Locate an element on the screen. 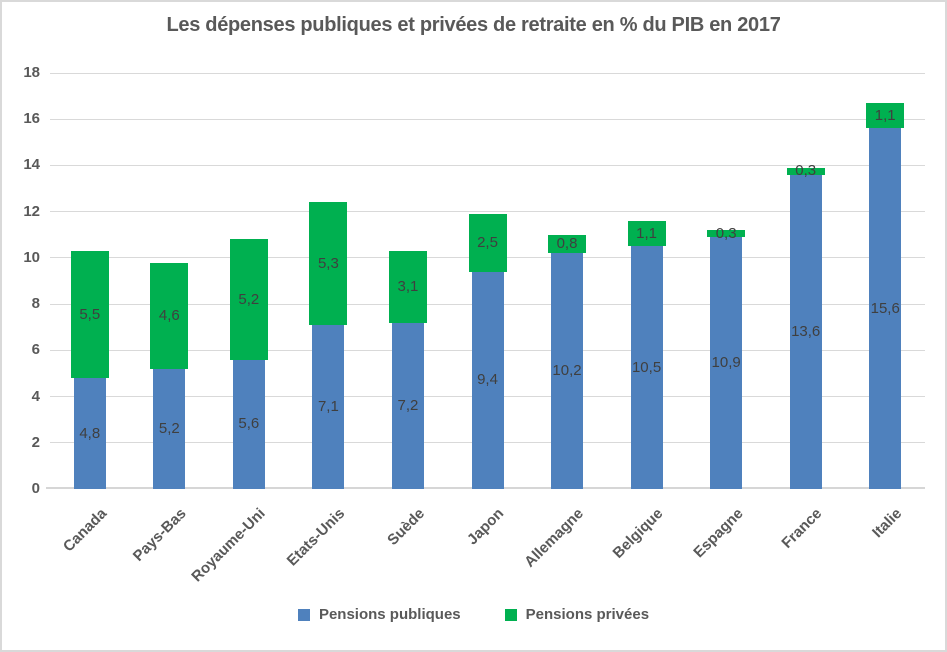 Image resolution: width=947 pixels, height=652 pixels. legend-marker-privees-icon is located at coordinates (510, 614).